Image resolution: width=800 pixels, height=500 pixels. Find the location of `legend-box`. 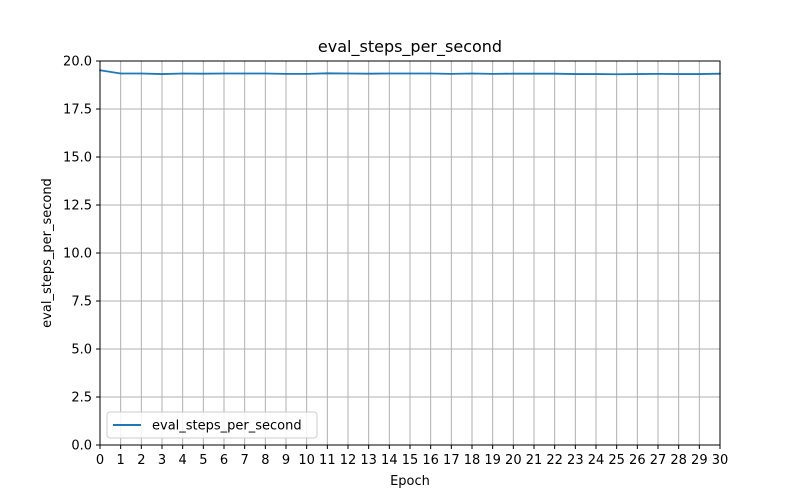

legend-box is located at coordinates (212, 425).